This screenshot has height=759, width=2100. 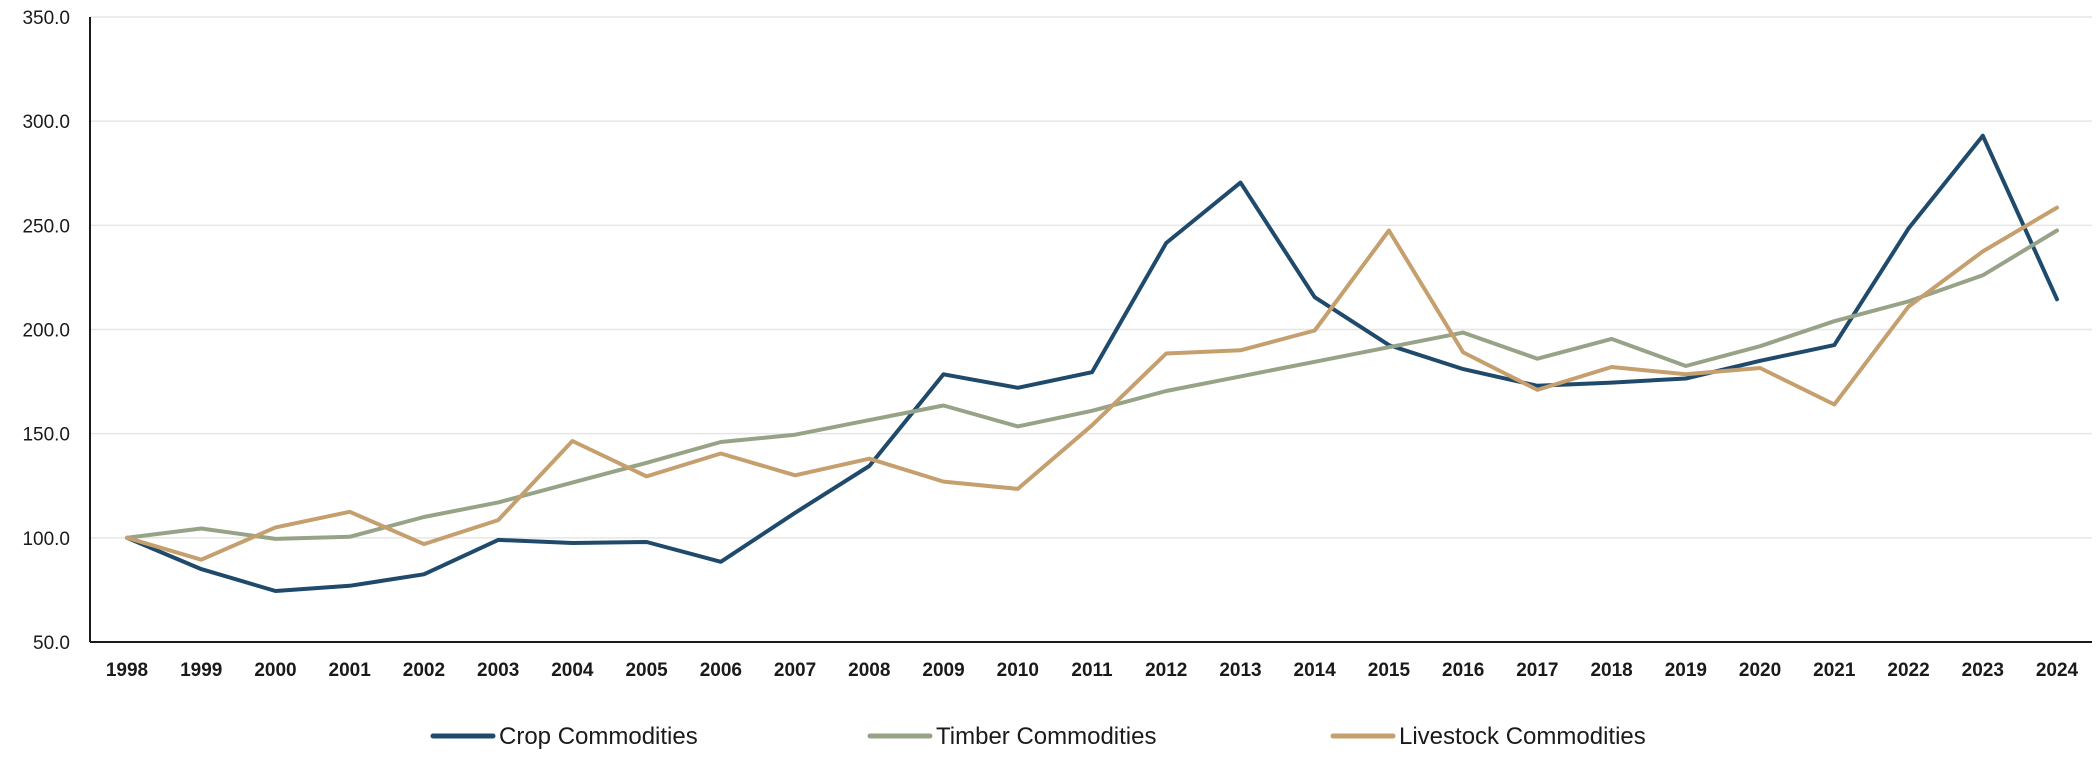 What do you see at coordinates (1092, 425) in the screenshot?
I see `livestock-commodities-point-2011` at bounding box center [1092, 425].